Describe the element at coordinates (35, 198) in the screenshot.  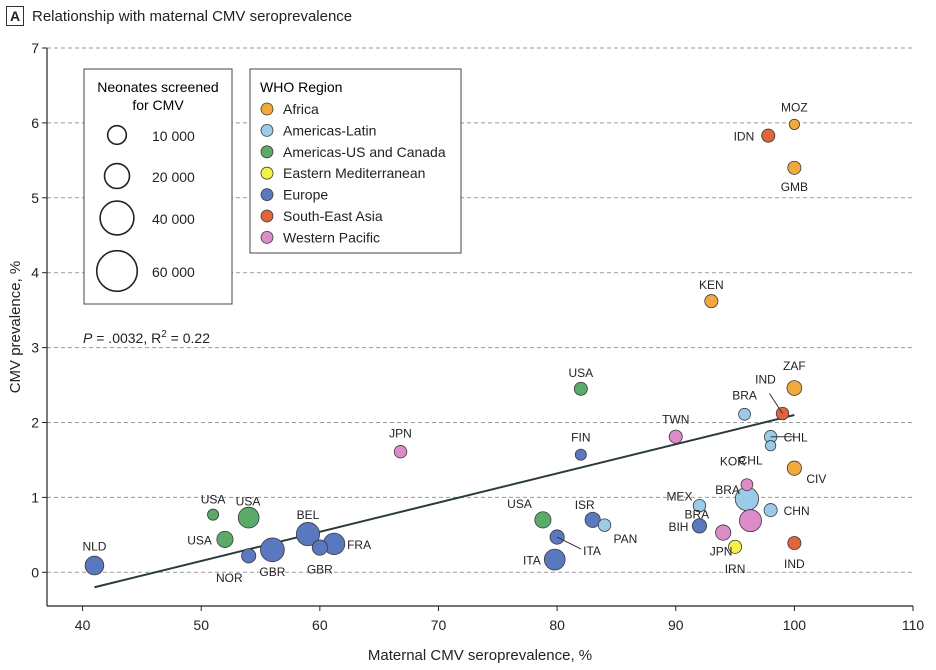
I see `y-tick-label: 5` at that location.